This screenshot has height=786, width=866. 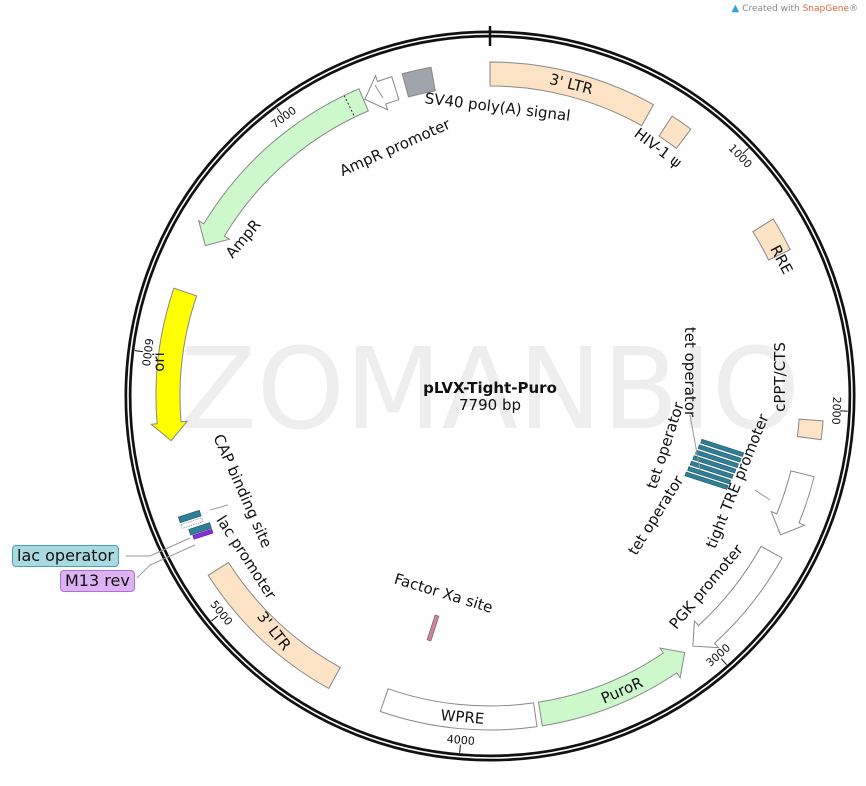 I want to click on label-m13-rev: M13 rev, so click(x=97, y=581).